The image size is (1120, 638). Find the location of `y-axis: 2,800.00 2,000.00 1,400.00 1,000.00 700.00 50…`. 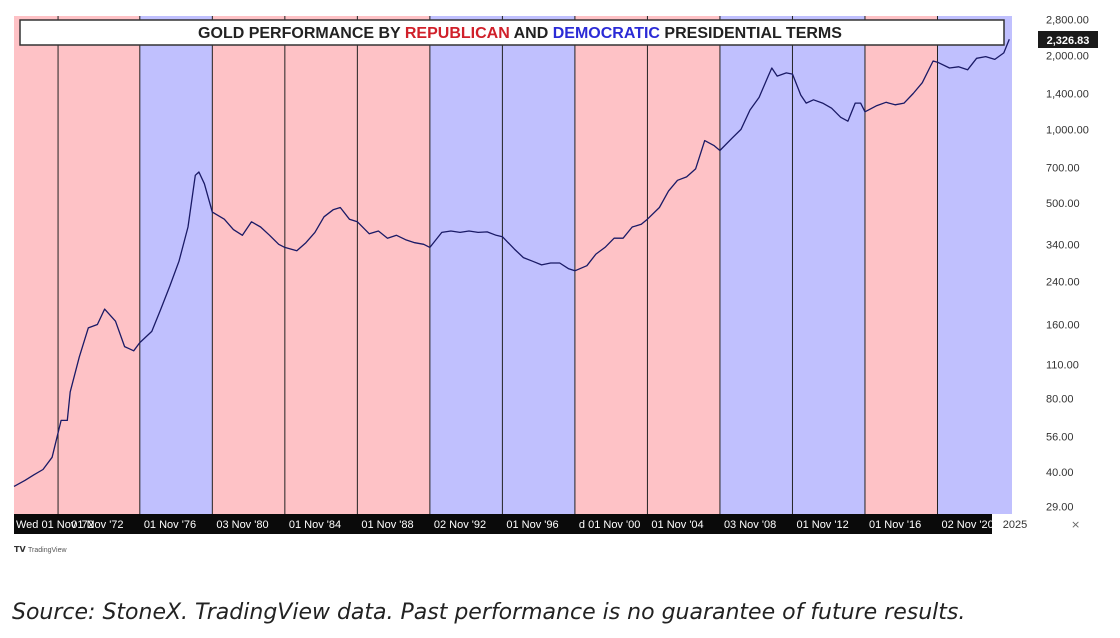

y-axis: 2,800.00 2,000.00 1,400.00 1,000.00 700.00 50… is located at coordinates (1067, 264).